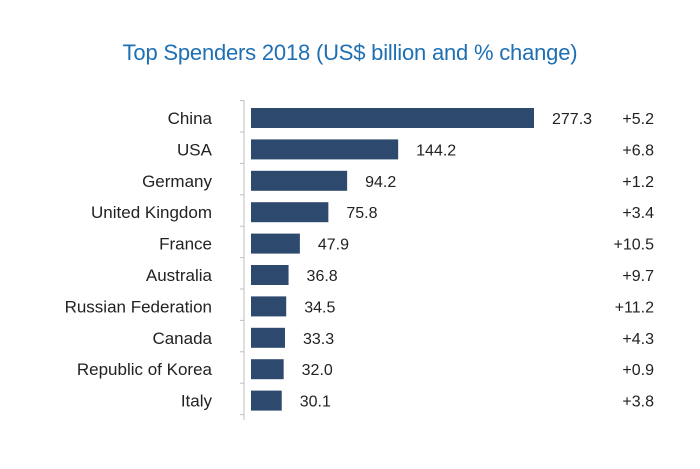 Image resolution: width=700 pixels, height=469 pixels. What do you see at coordinates (634, 307) in the screenshot?
I see `change-label: +11.2` at bounding box center [634, 307].